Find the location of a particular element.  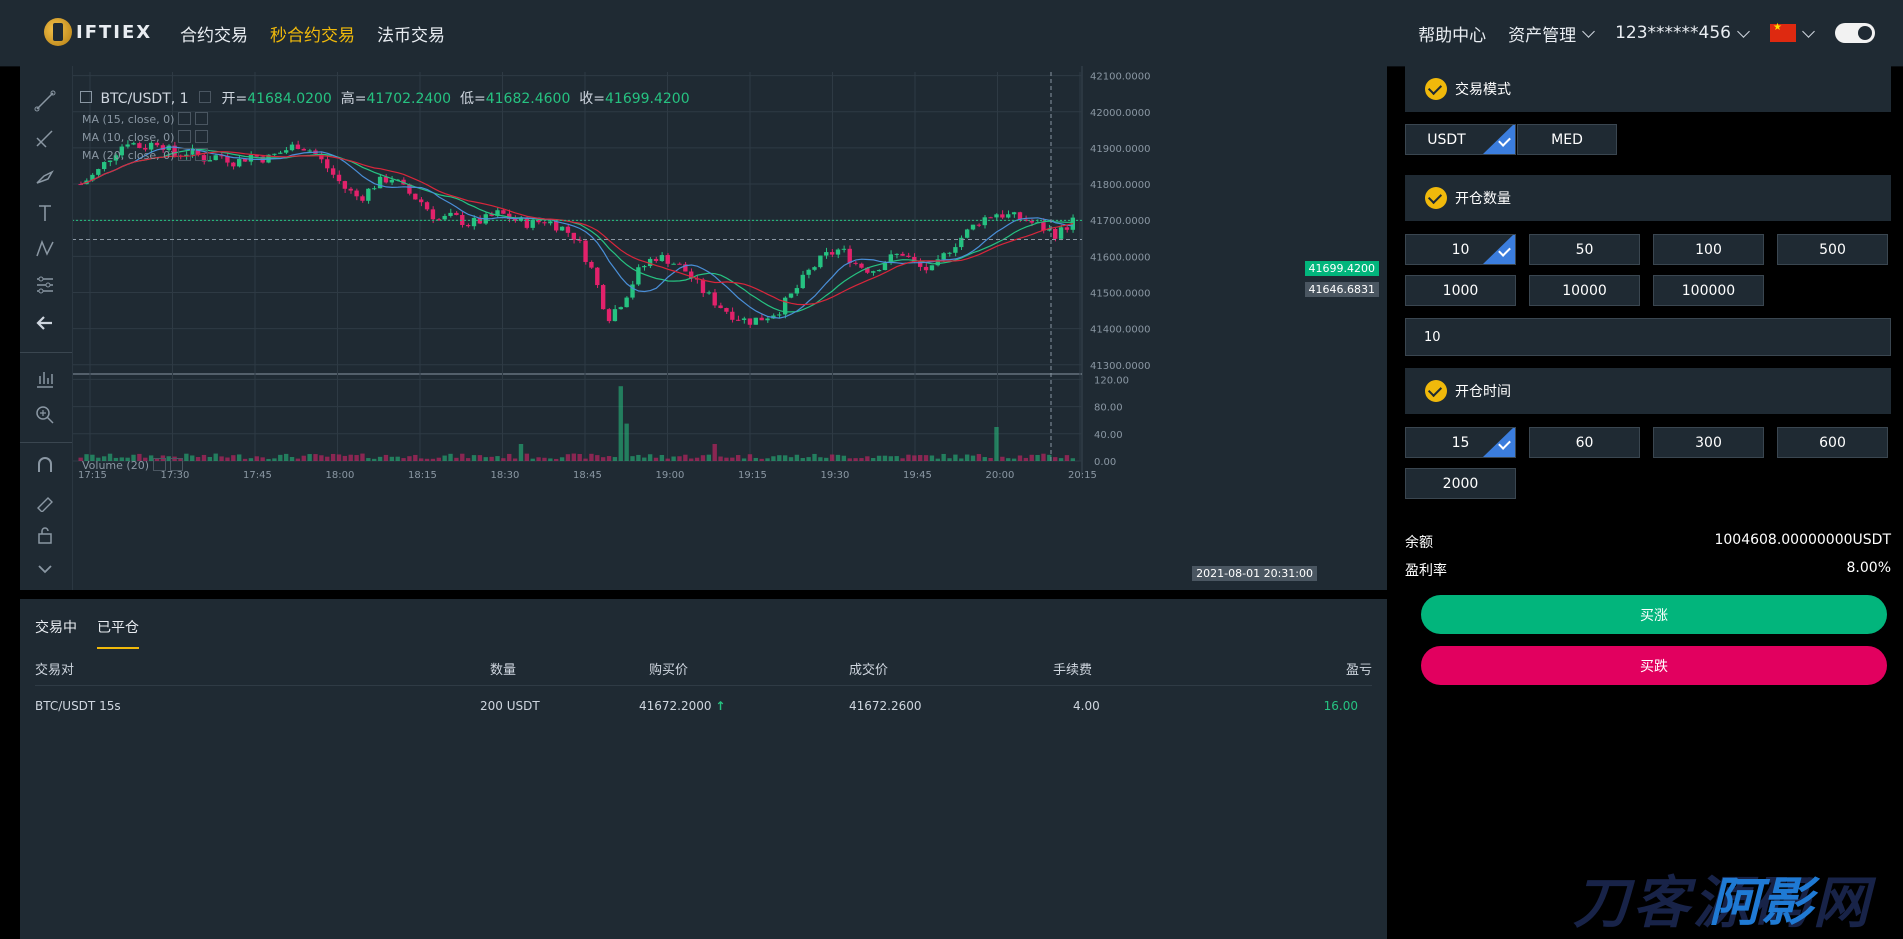

time-option-label: 300 is located at coordinates (1708, 442).